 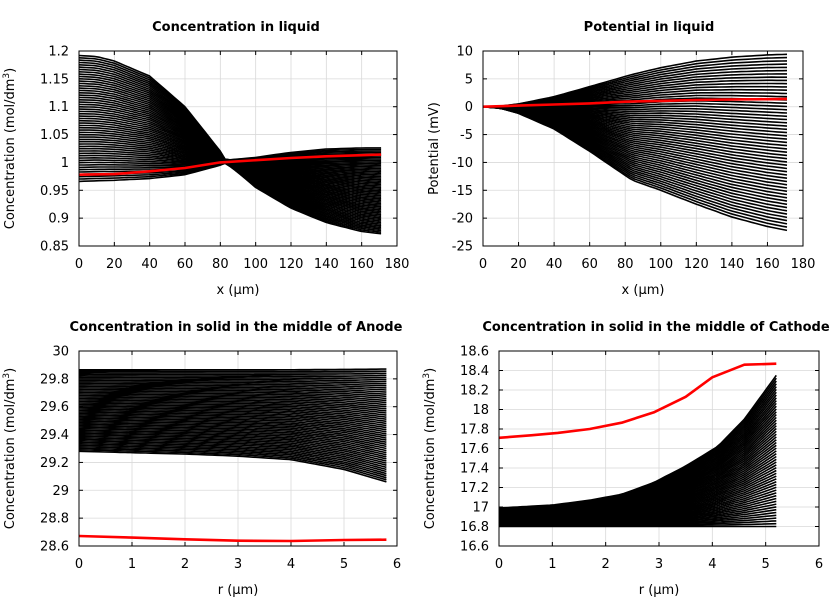 What do you see at coordinates (462, 219) in the screenshot?
I see `y-tick-label: -20` at bounding box center [462, 219].